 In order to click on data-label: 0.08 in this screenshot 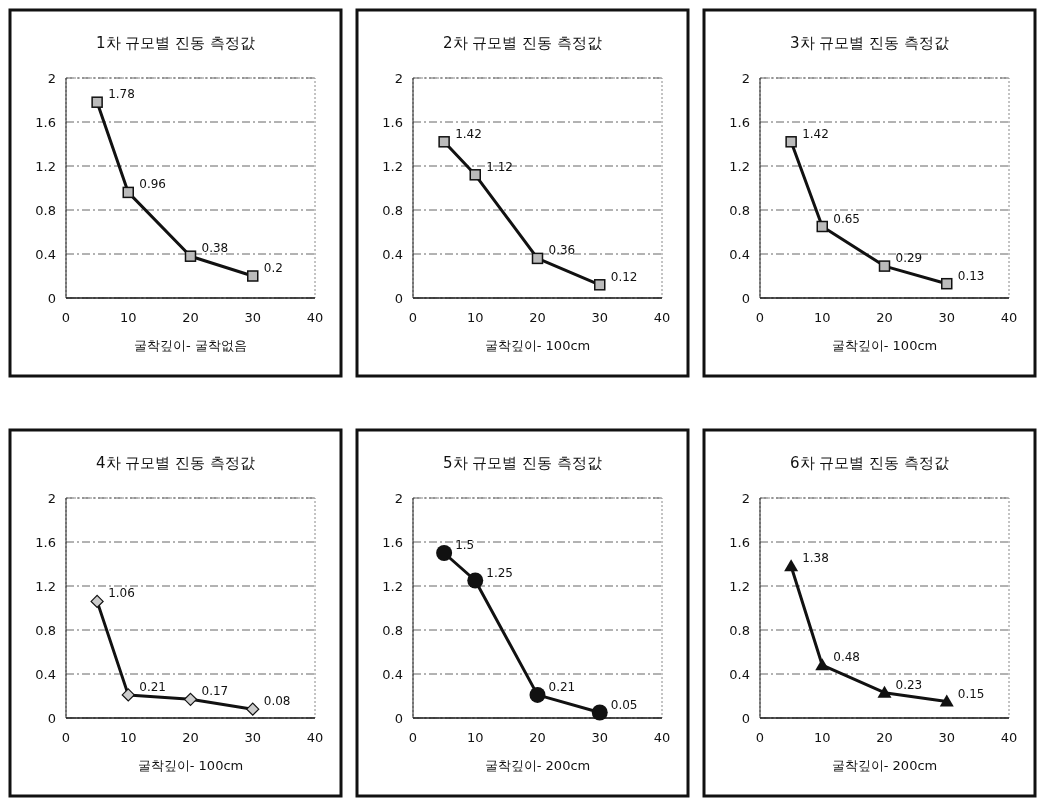, I will do `click(277, 701)`.